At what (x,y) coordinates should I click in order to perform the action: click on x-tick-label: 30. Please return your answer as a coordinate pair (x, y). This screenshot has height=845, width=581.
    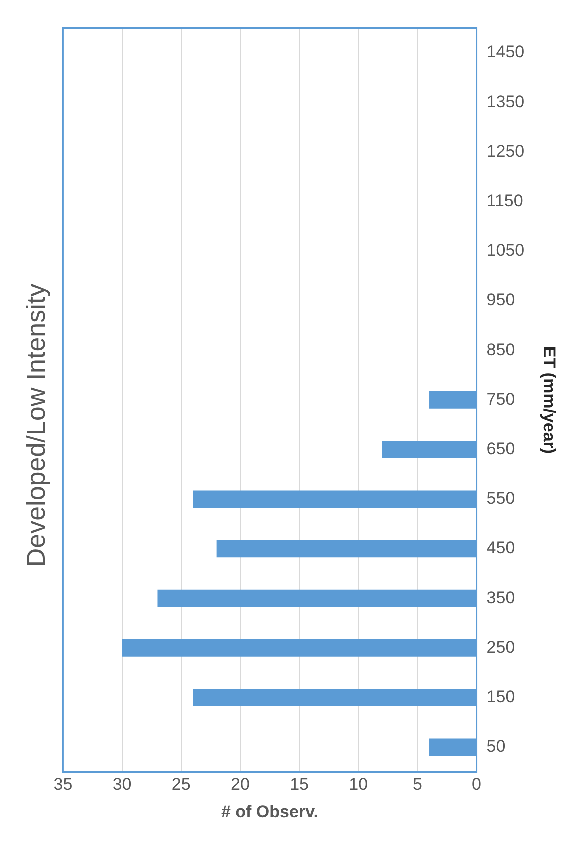
    Looking at the image, I should click on (122, 784).